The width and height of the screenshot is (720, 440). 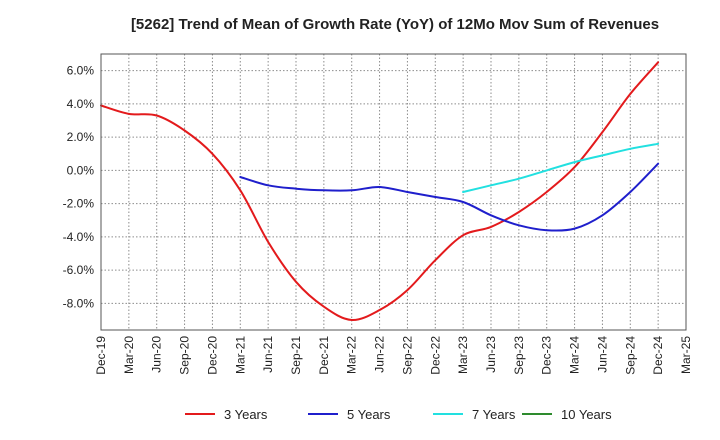 What do you see at coordinates (185, 355) in the screenshot?
I see `x-tick-label: Sep-20` at bounding box center [185, 355].